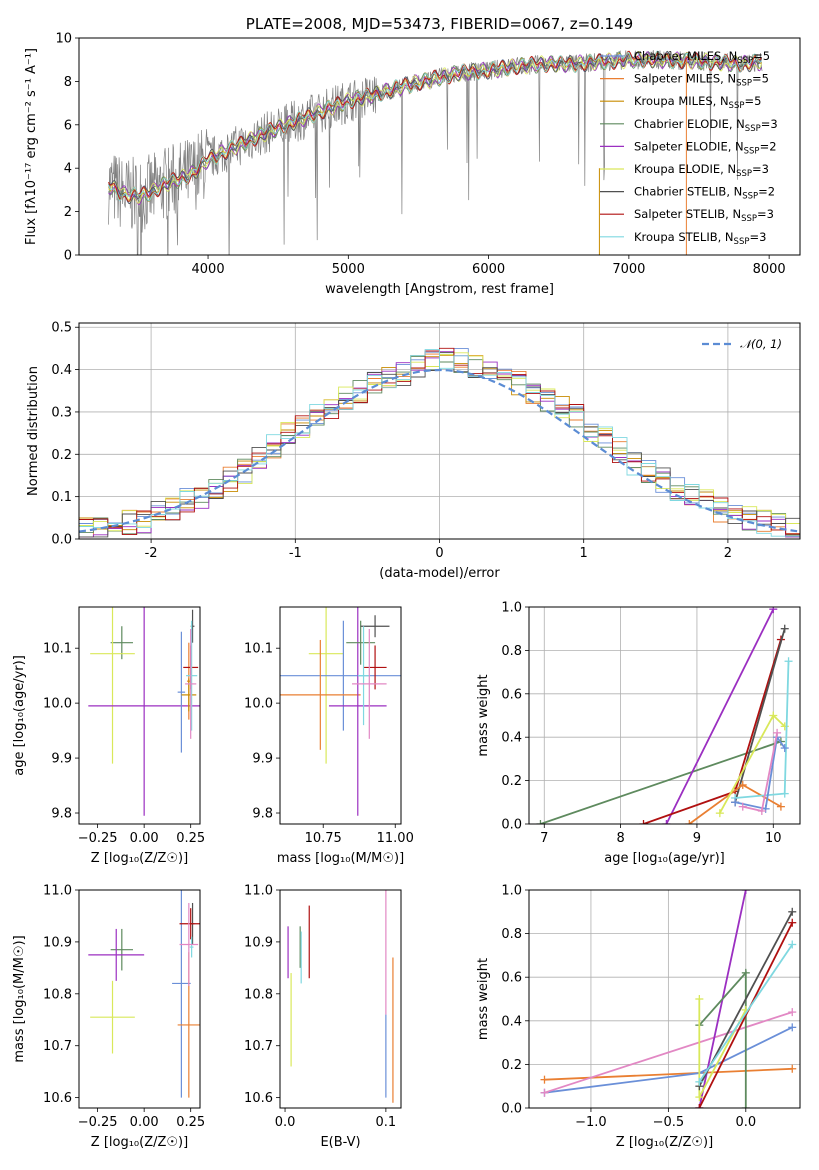  I want to click on panel-mass-vs-ebv: 0.0 0.1 10.6 10.7 10.8 10.9 11.0 E(B-V), so click(323, 1017).